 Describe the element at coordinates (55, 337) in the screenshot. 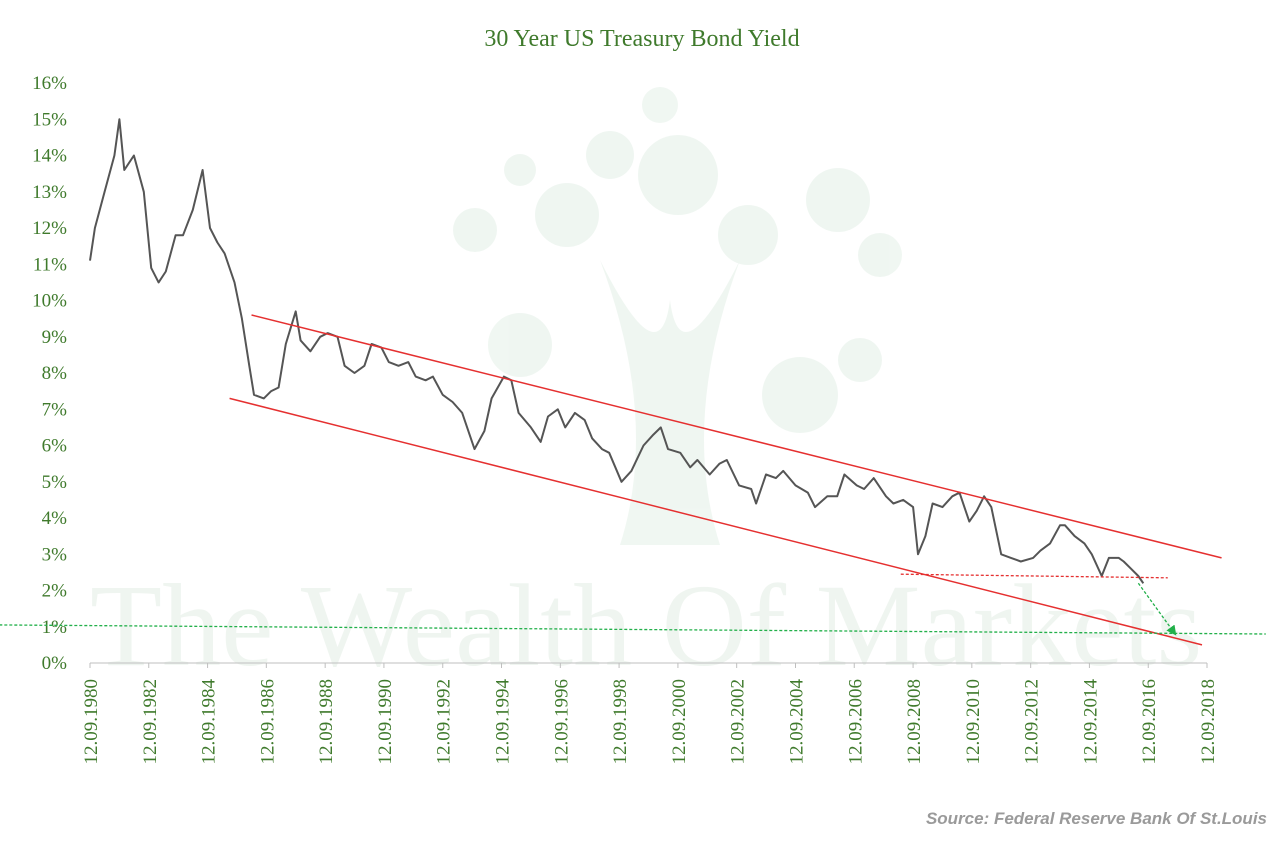

I see `y-tick-label: 9%` at that location.